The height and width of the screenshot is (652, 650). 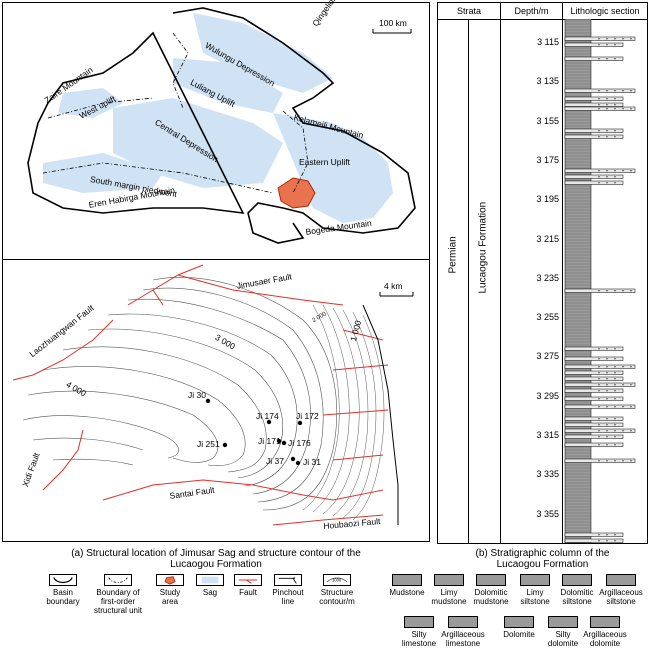 I want to click on depth-label: 3 235, so click(x=547, y=277).